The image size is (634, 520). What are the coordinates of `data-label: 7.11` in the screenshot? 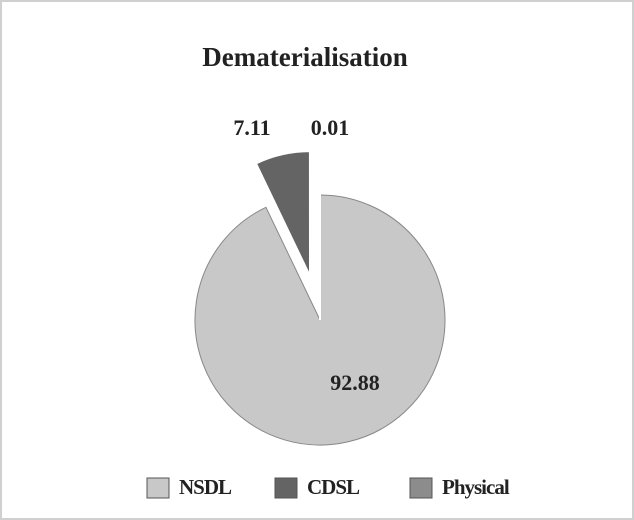 It's located at (251, 127).